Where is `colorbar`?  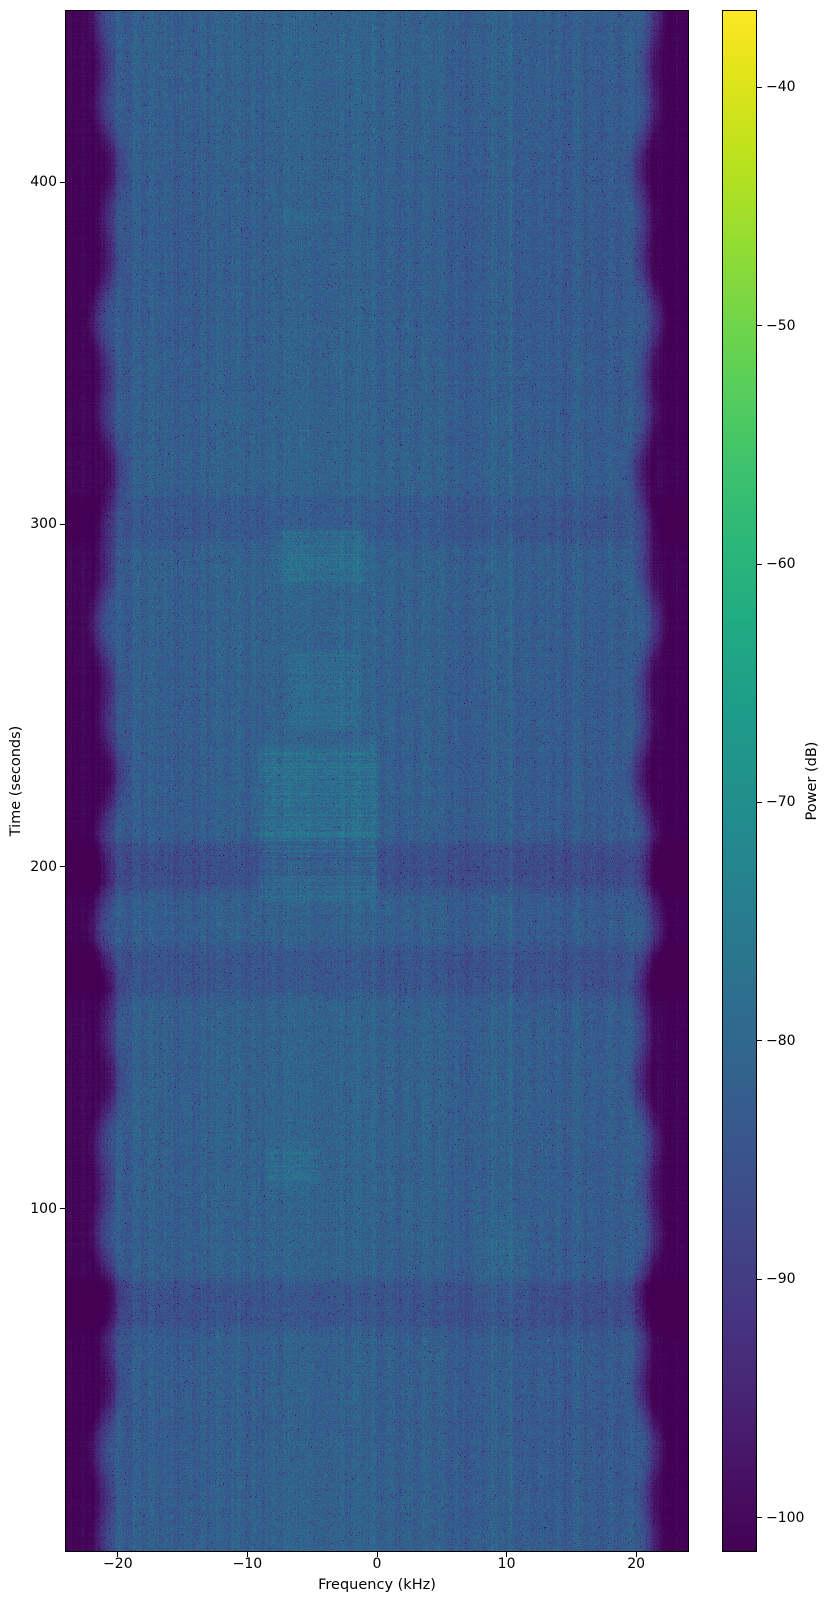 colorbar is located at coordinates (739, 781).